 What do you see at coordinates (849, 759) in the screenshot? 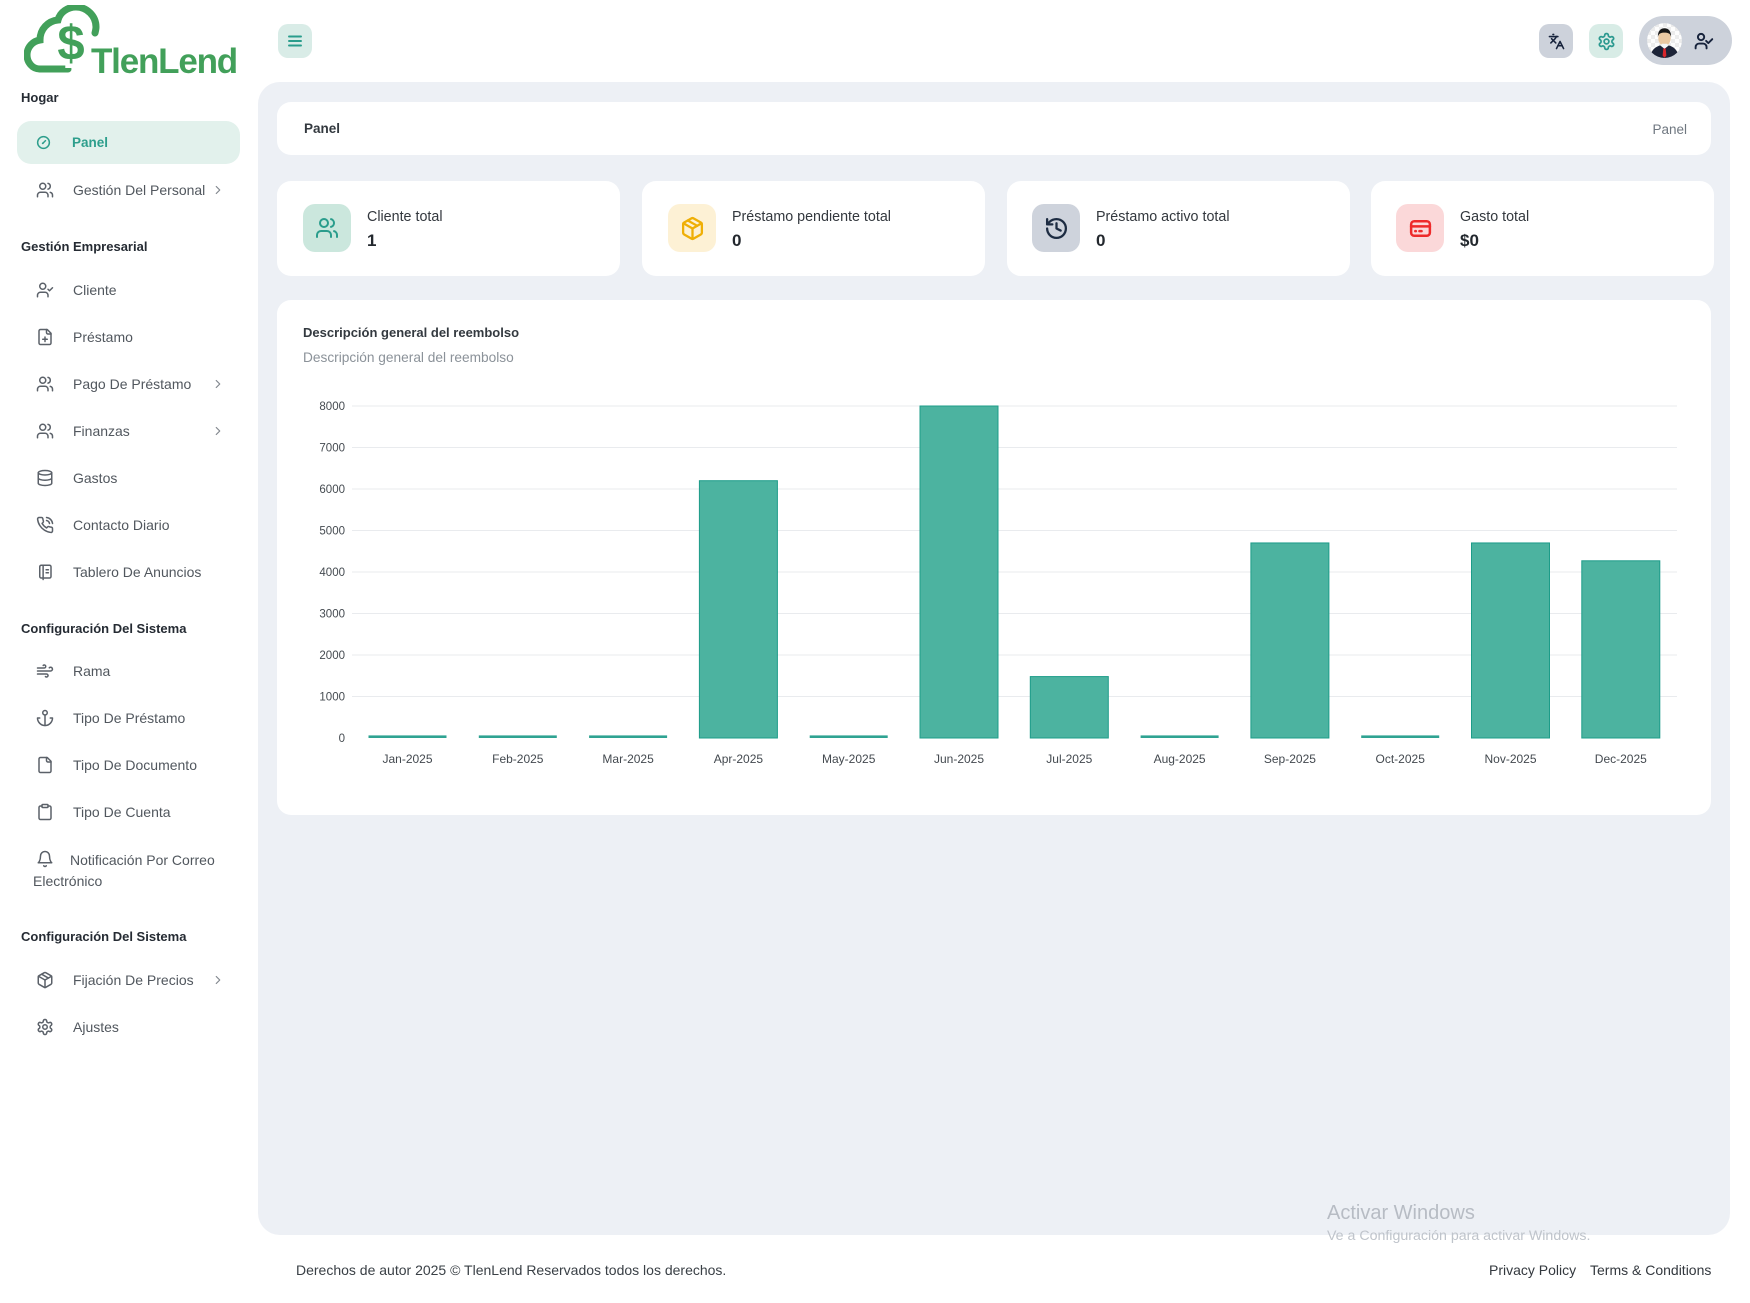
I see `svg-text: May-2025` at bounding box center [849, 759].